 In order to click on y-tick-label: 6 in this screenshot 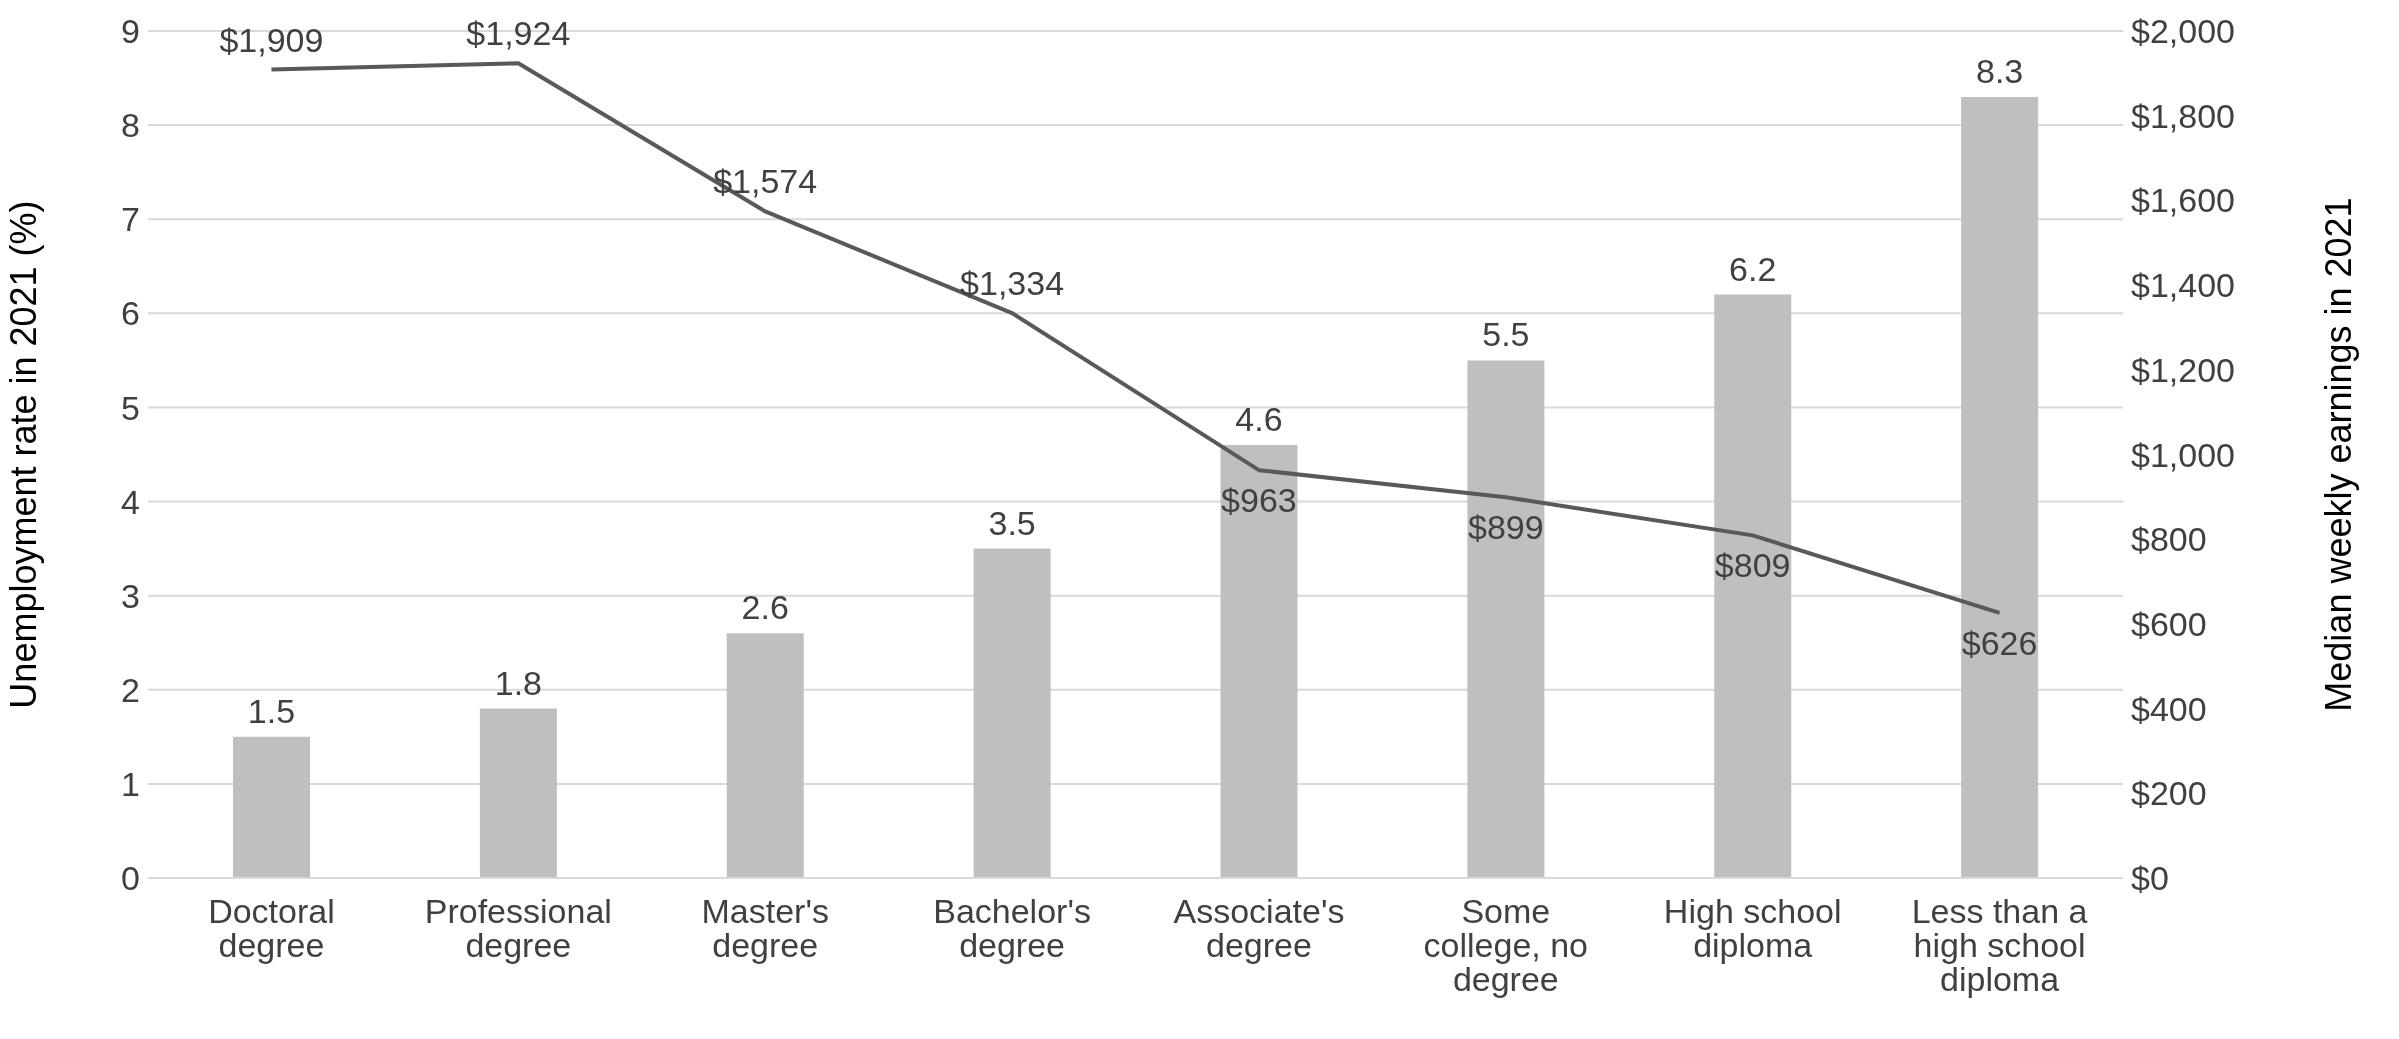, I will do `click(130, 313)`.